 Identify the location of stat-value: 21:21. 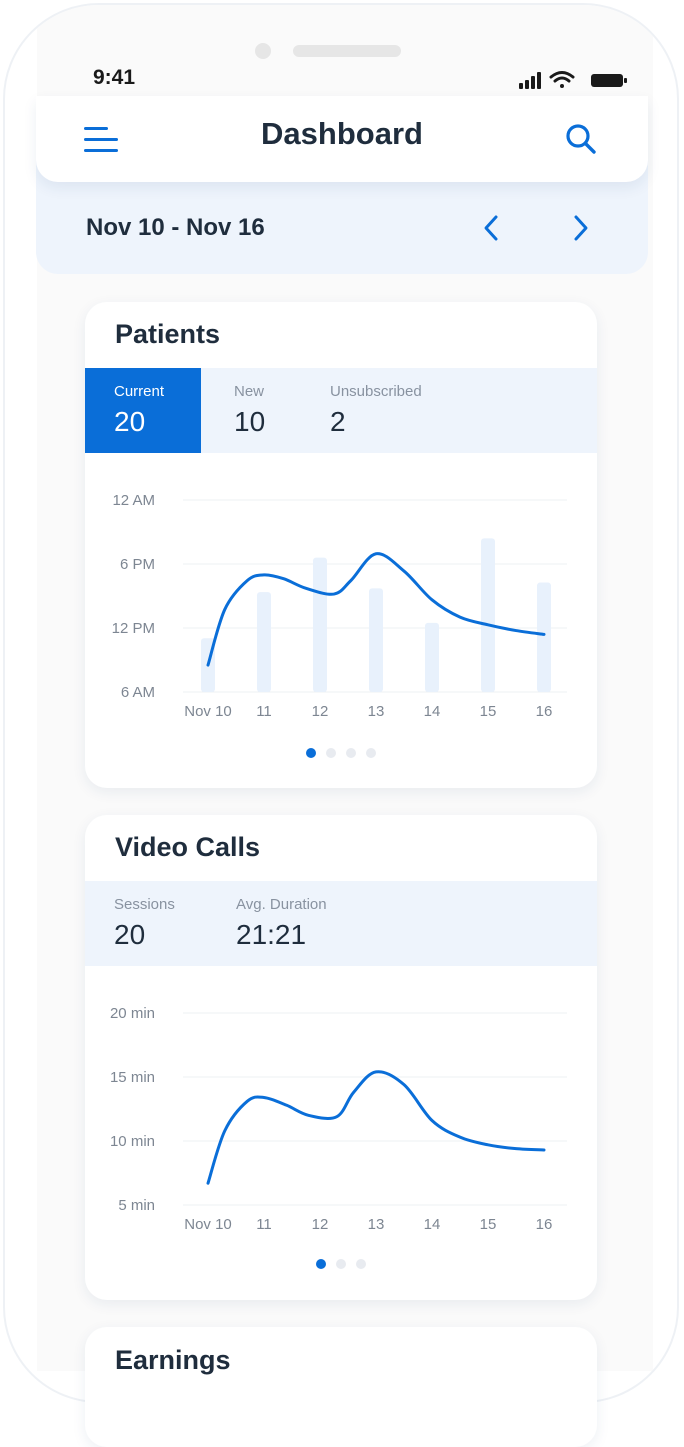
(271, 934).